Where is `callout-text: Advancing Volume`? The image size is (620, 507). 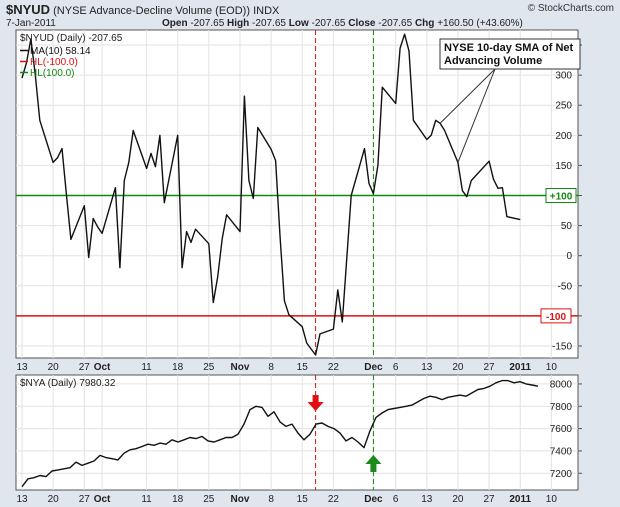
callout-text: Advancing Volume is located at coordinates (493, 61).